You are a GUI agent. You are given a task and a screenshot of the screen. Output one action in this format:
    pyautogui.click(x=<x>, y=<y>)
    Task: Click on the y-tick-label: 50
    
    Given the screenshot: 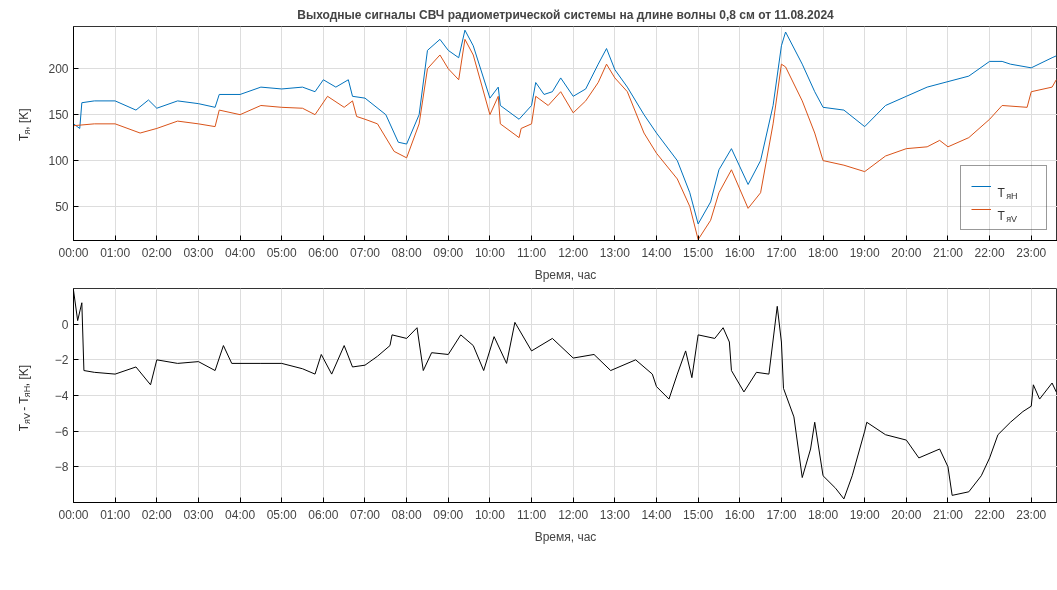 What is the action you would take?
    pyautogui.click(x=62, y=207)
    